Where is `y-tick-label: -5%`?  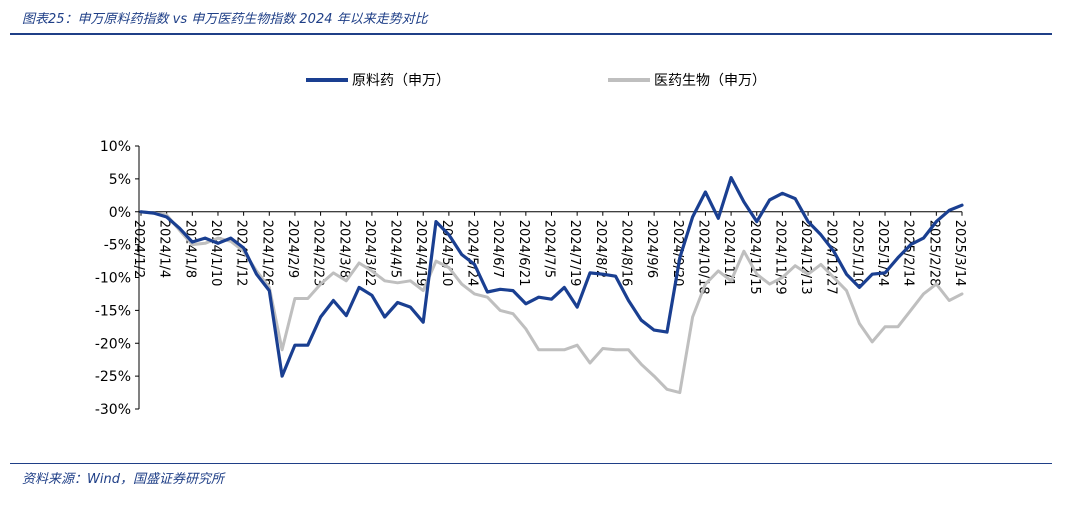 y-tick-label: -5% is located at coordinates (117, 246).